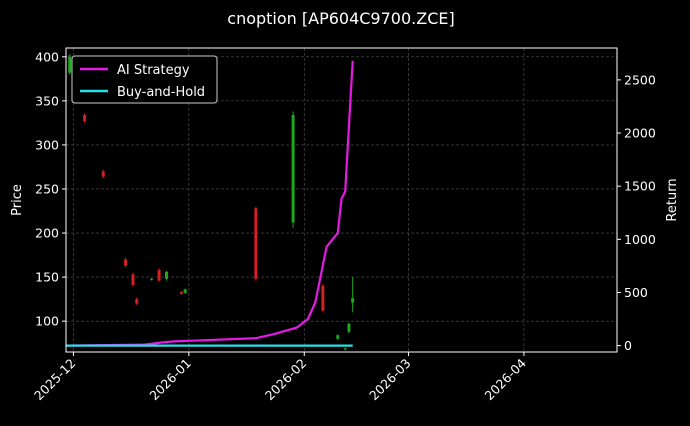  What do you see at coordinates (640, 239) in the screenshot?
I see `y-tick-label-right: 1000` at bounding box center [640, 239].